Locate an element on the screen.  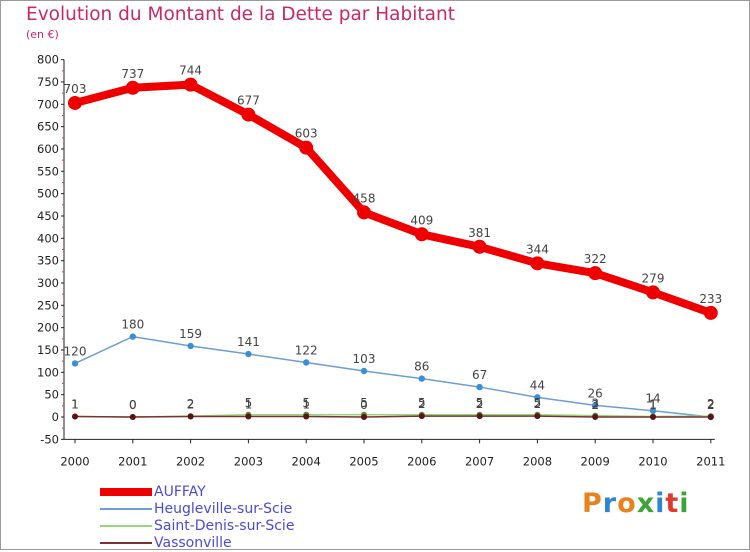
data-label: 322 is located at coordinates (595, 259).